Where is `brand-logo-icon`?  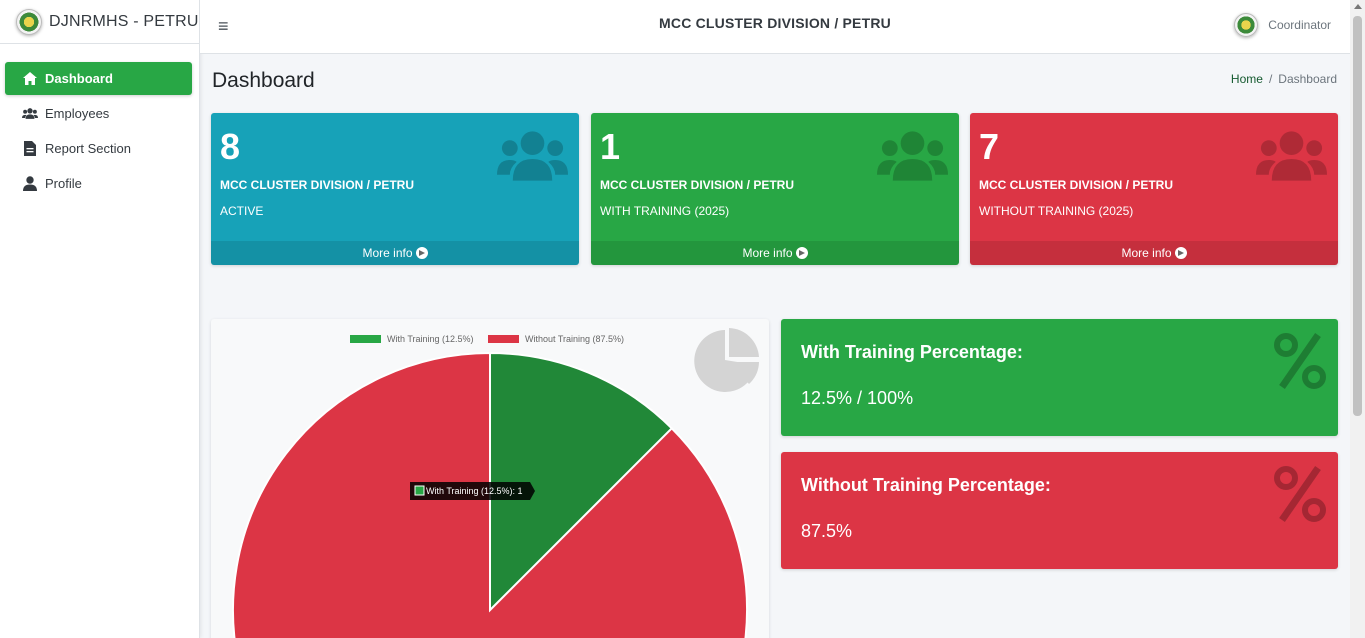 brand-logo-icon is located at coordinates (29, 21).